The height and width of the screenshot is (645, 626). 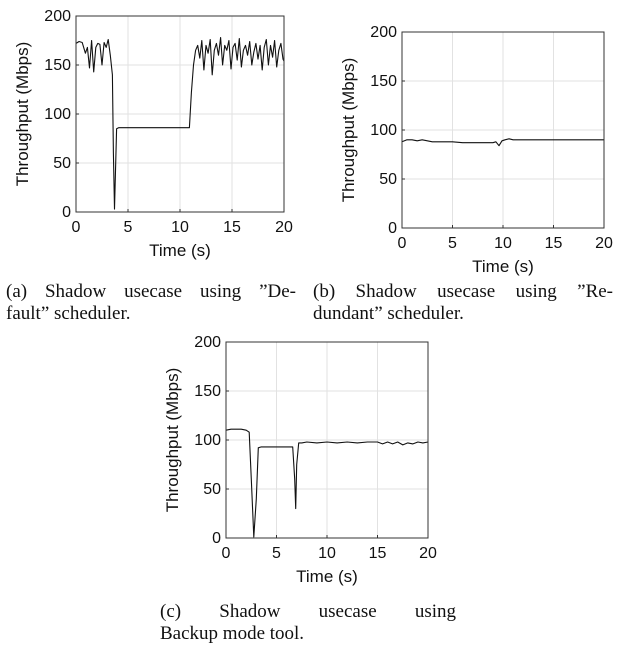 What do you see at coordinates (284, 227) in the screenshot?
I see `x-tick-label-a-4: 20` at bounding box center [284, 227].